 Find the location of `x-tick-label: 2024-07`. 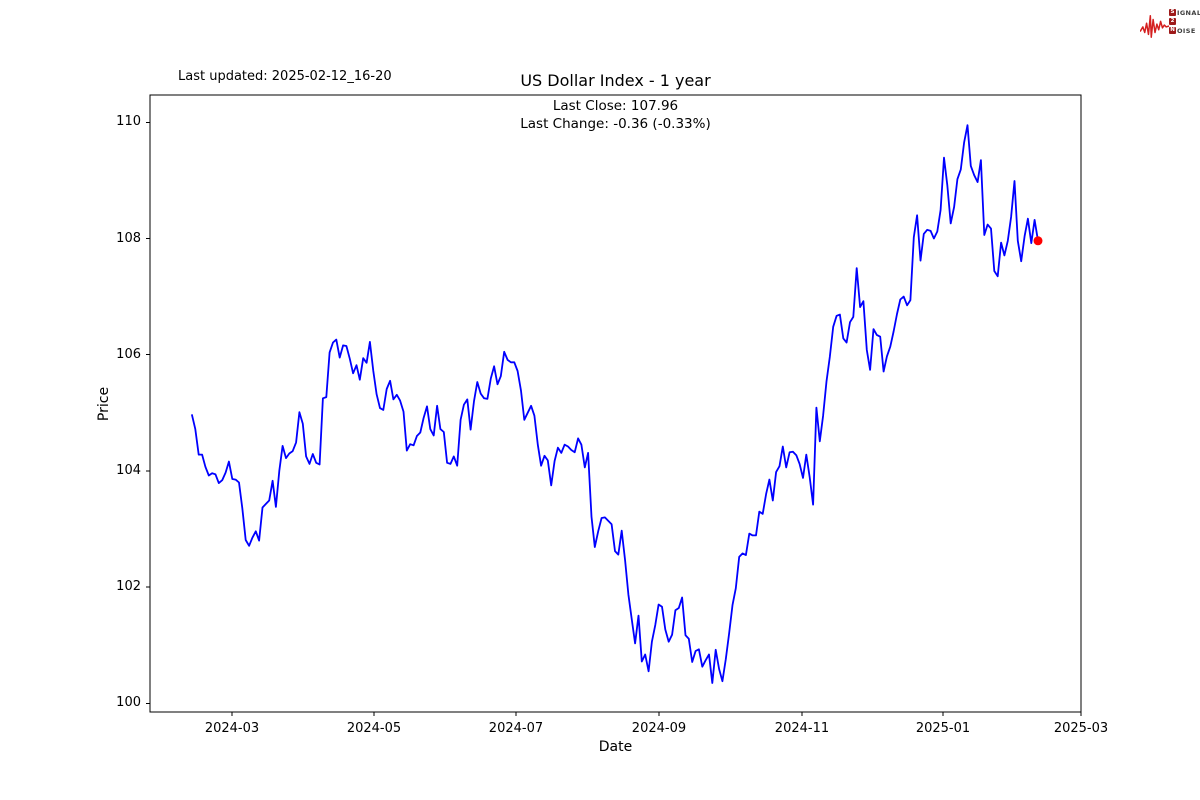

x-tick-label: 2024-07 is located at coordinates (516, 728).